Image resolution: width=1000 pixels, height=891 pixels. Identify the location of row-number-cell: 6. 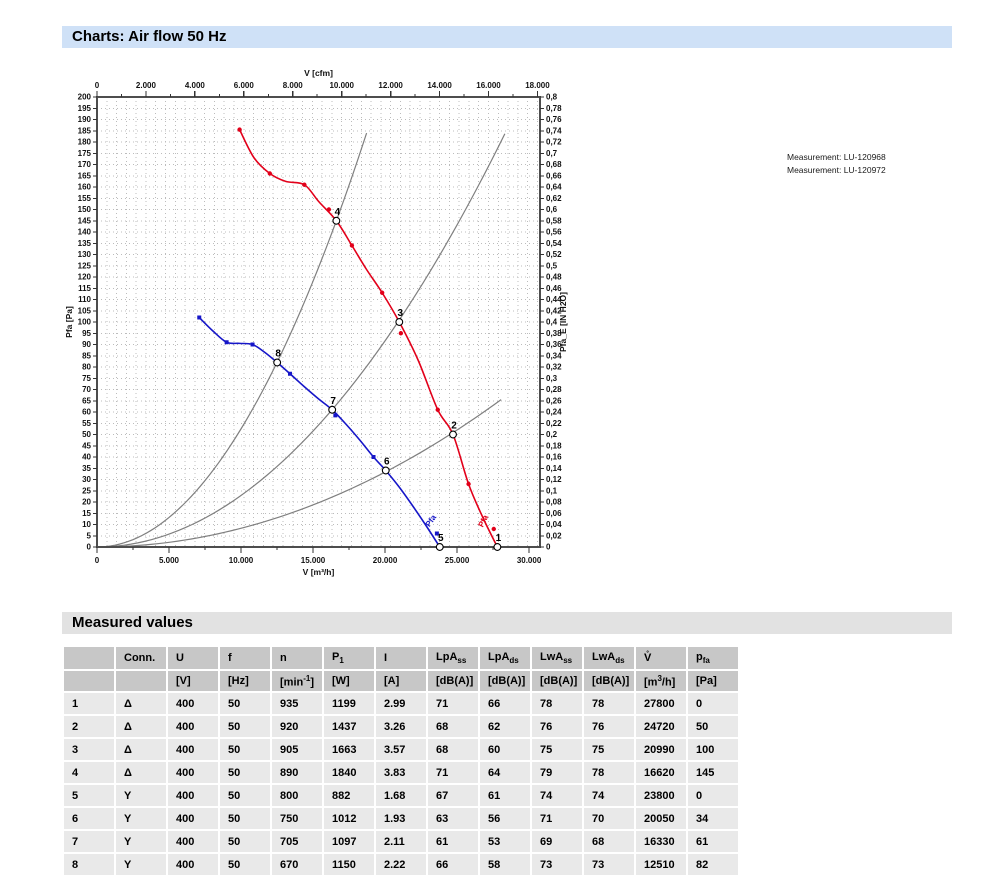
(89, 818).